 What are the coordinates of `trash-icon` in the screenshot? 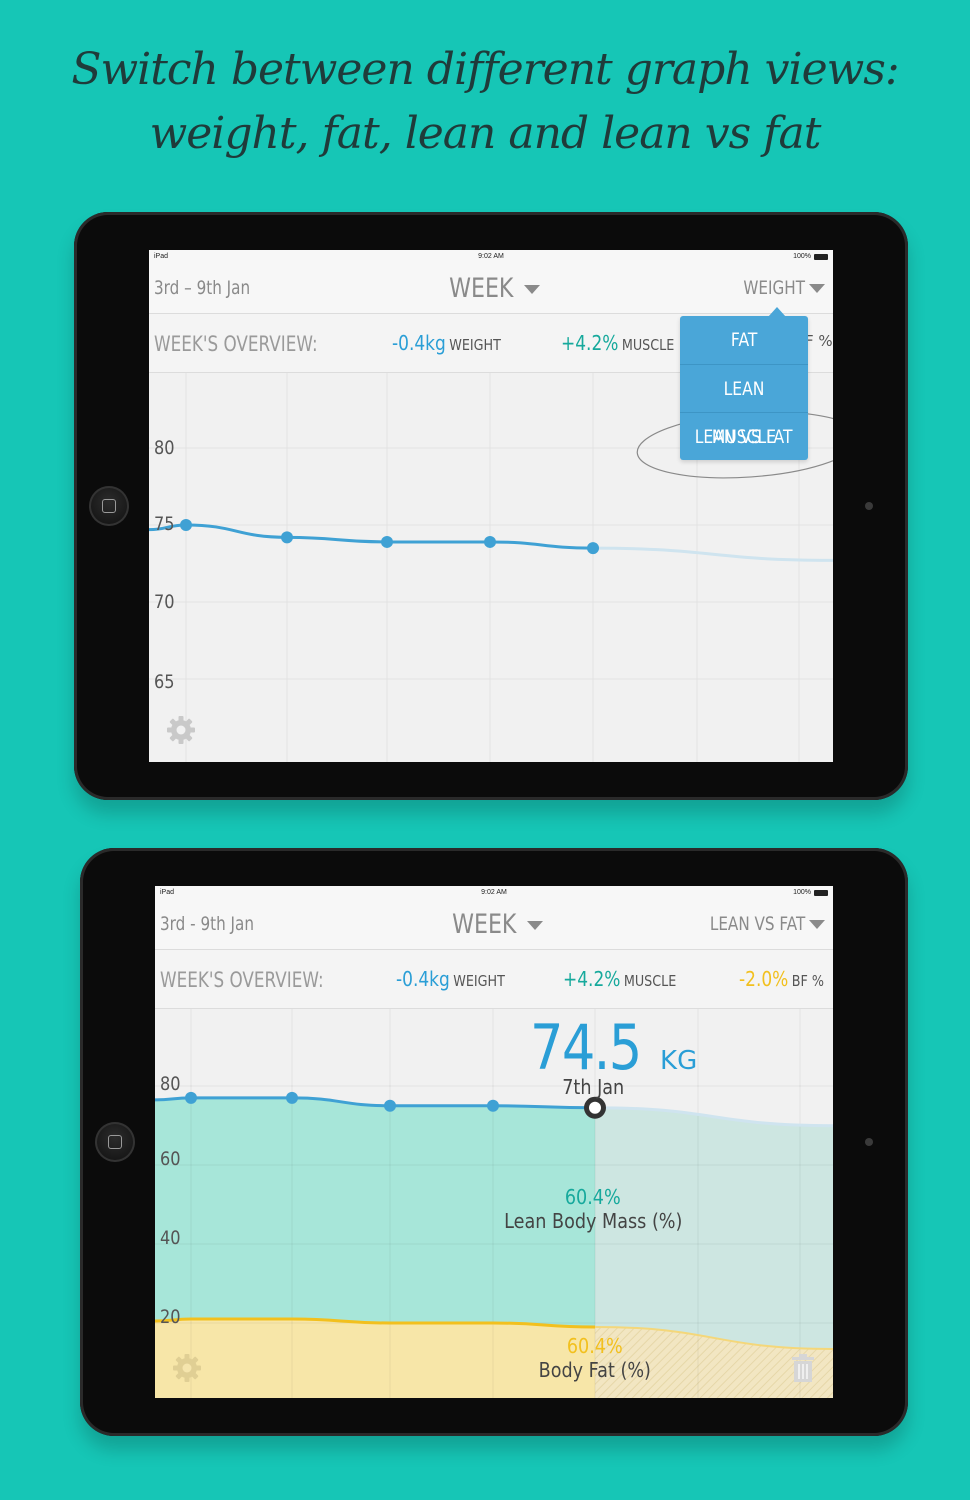 It's located at (803, 1368).